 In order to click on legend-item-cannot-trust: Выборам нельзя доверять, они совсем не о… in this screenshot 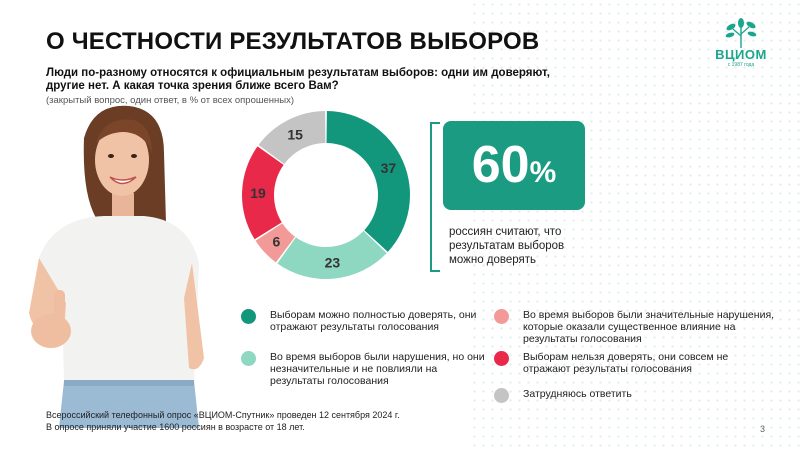, I will do `click(624, 363)`.